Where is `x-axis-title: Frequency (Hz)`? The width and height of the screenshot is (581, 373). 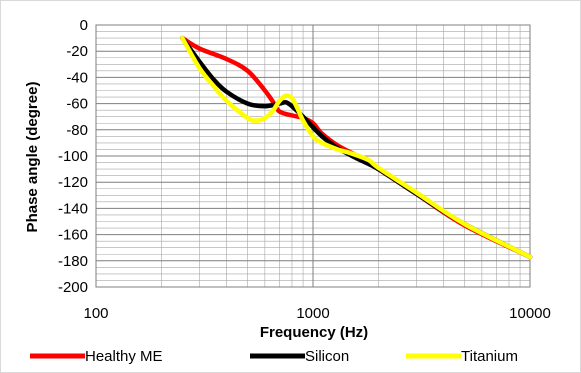
x-axis-title: Frequency (Hz) is located at coordinates (314, 332).